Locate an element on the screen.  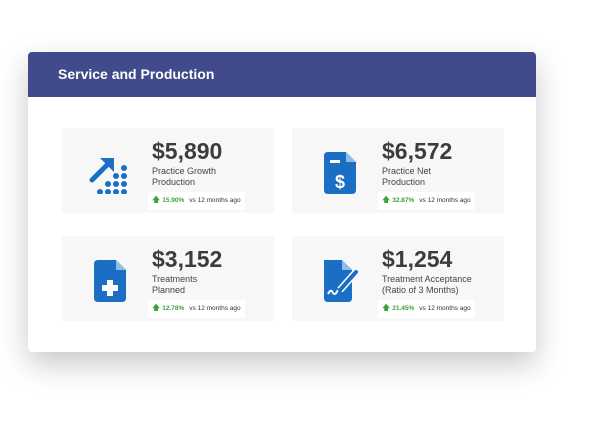
medical-document-icon is located at coordinates (110, 281).